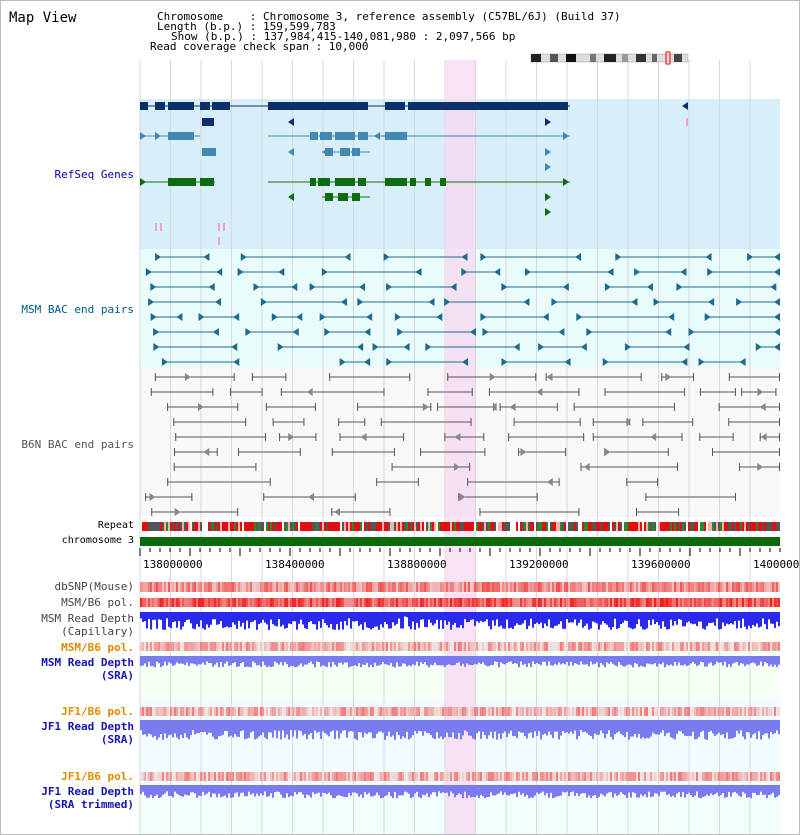 The image size is (800, 835). I want to click on track-label-refseq: RefSeq Genes, so click(94, 174).